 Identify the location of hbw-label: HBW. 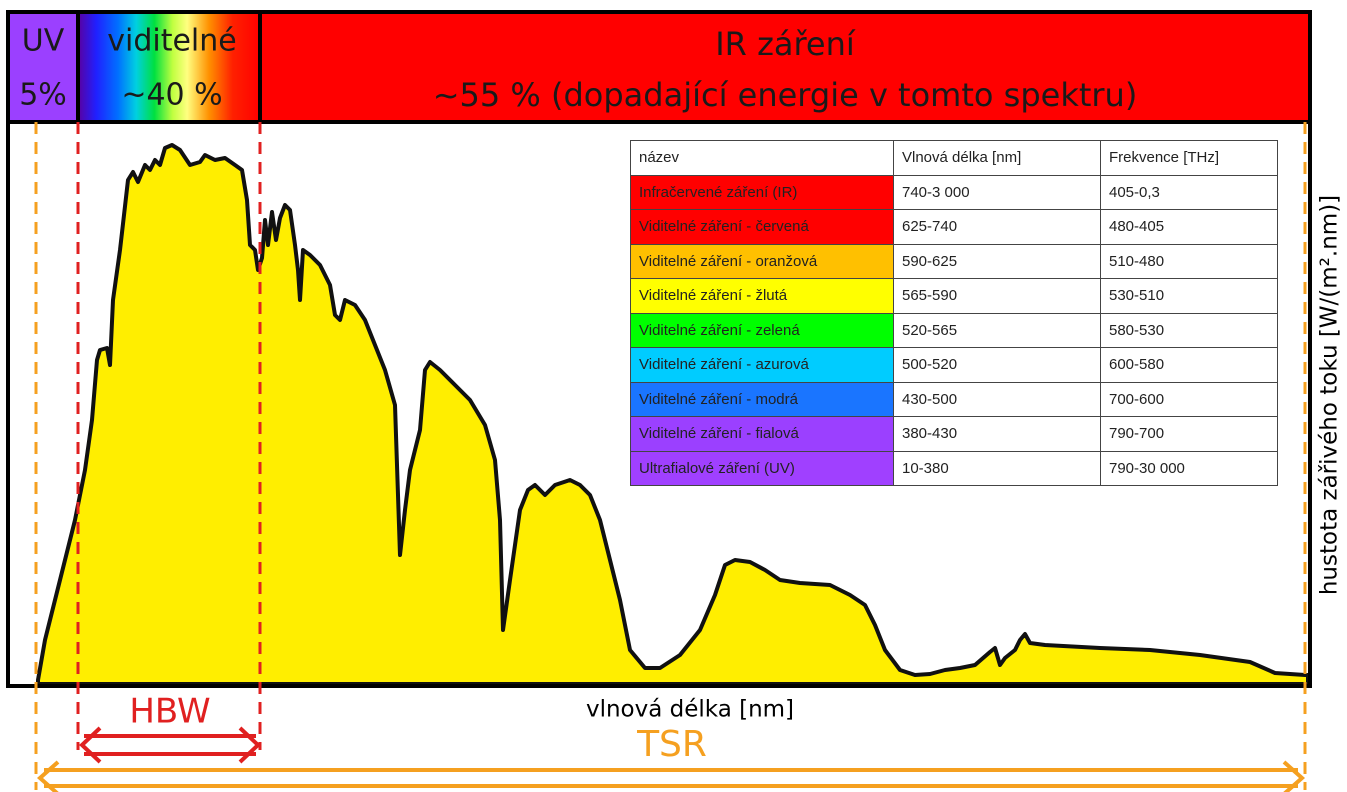
(169, 712).